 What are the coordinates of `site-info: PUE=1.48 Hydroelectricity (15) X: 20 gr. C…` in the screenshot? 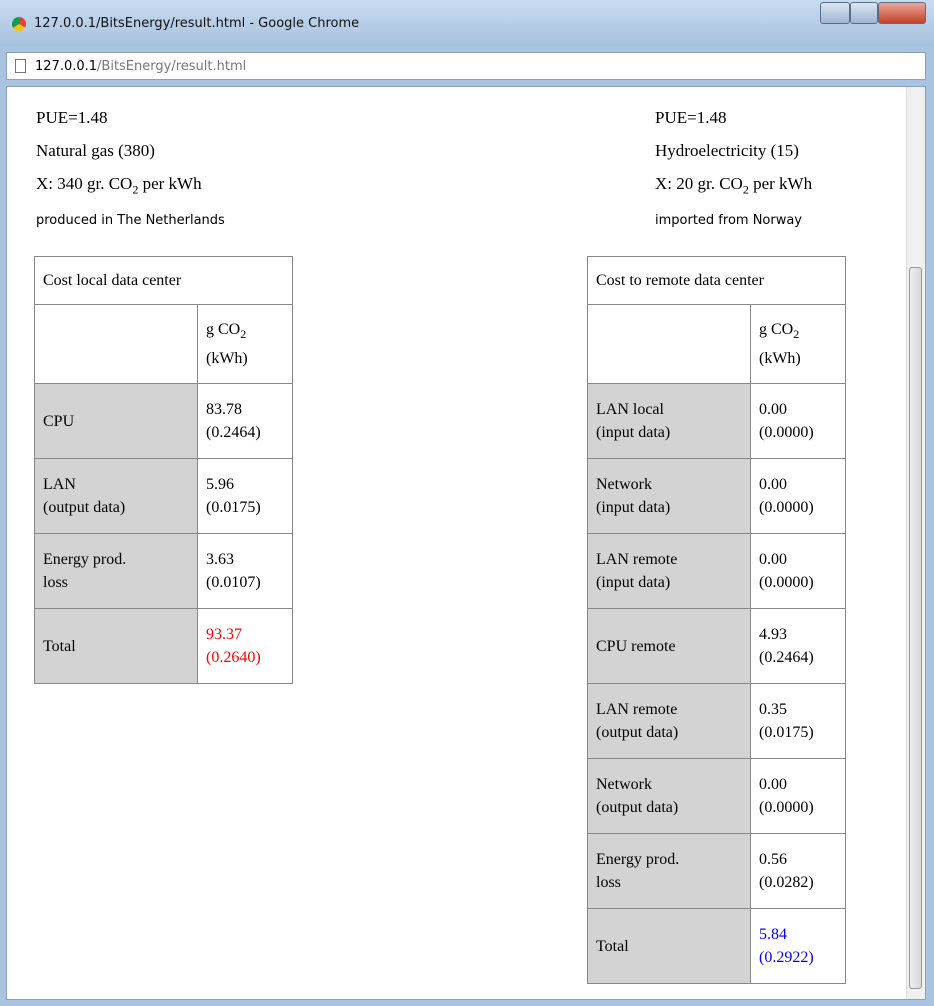 It's located at (733, 168).